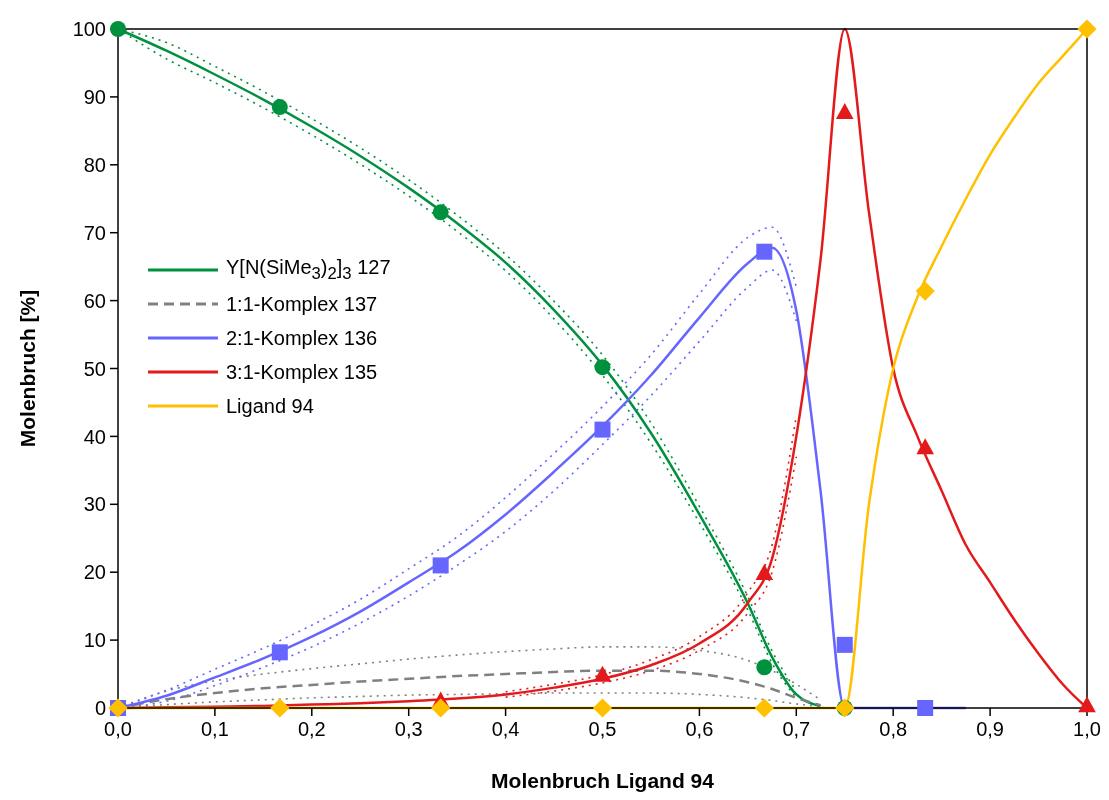 This screenshot has width=1109, height=800. Describe the element at coordinates (100, 708) in the screenshot. I see `y-tick-label: 0` at that location.